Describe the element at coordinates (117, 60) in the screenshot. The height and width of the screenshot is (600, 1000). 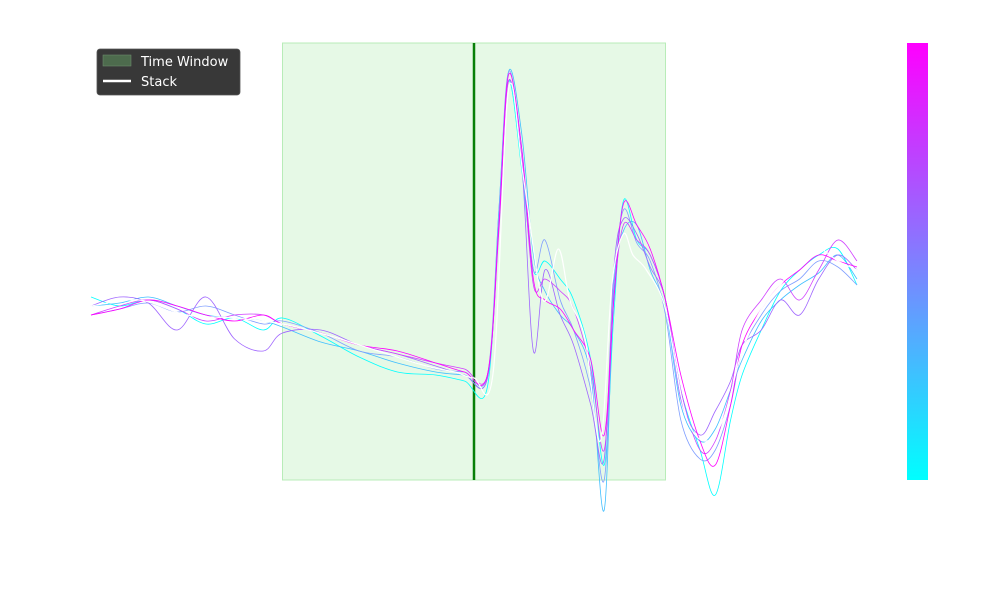
I see `legend-swatch-time-window` at that location.